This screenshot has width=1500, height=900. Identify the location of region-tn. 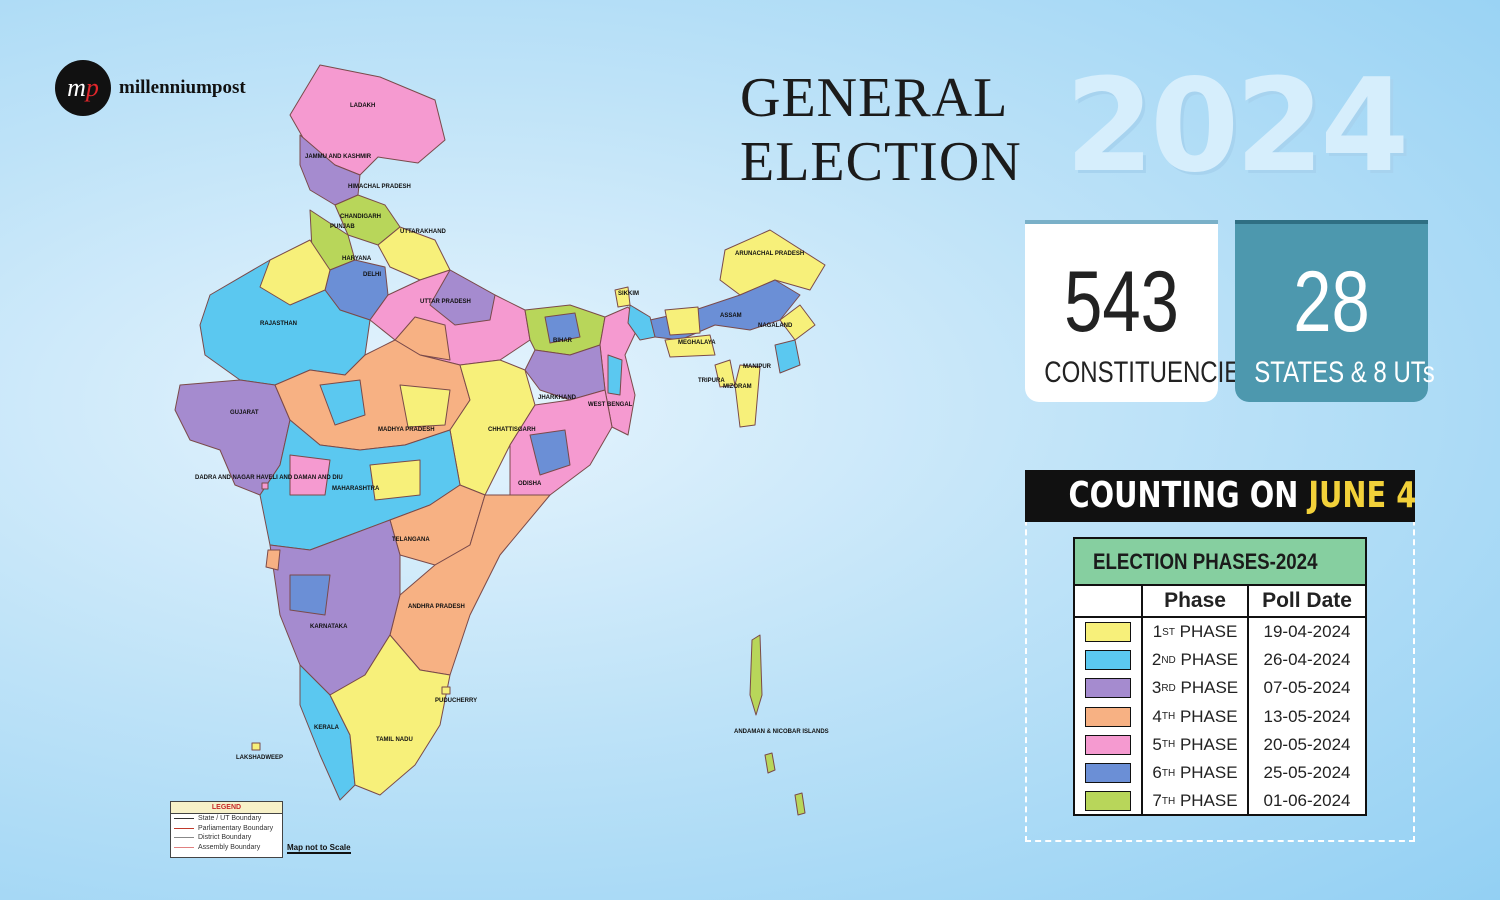
(390, 715).